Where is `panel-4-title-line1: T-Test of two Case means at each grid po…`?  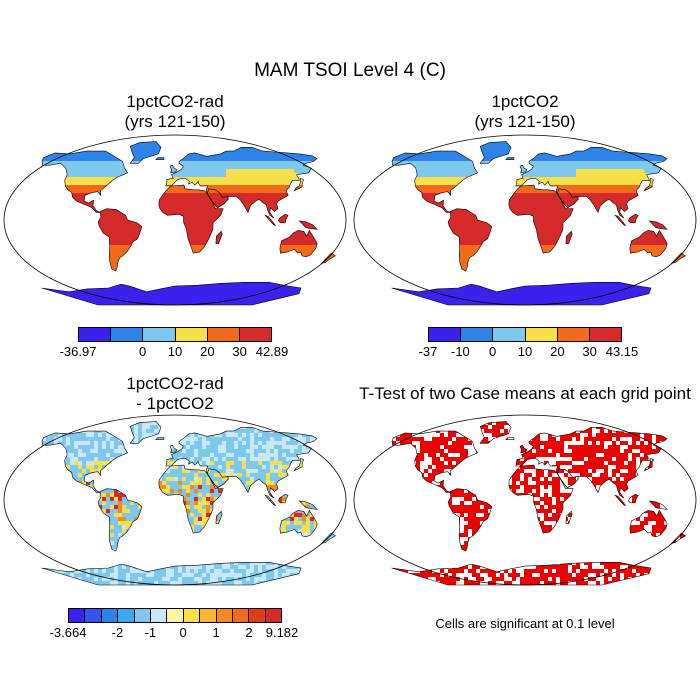
panel-4-title-line1: T-Test of two Case means at each grid po… is located at coordinates (525, 393).